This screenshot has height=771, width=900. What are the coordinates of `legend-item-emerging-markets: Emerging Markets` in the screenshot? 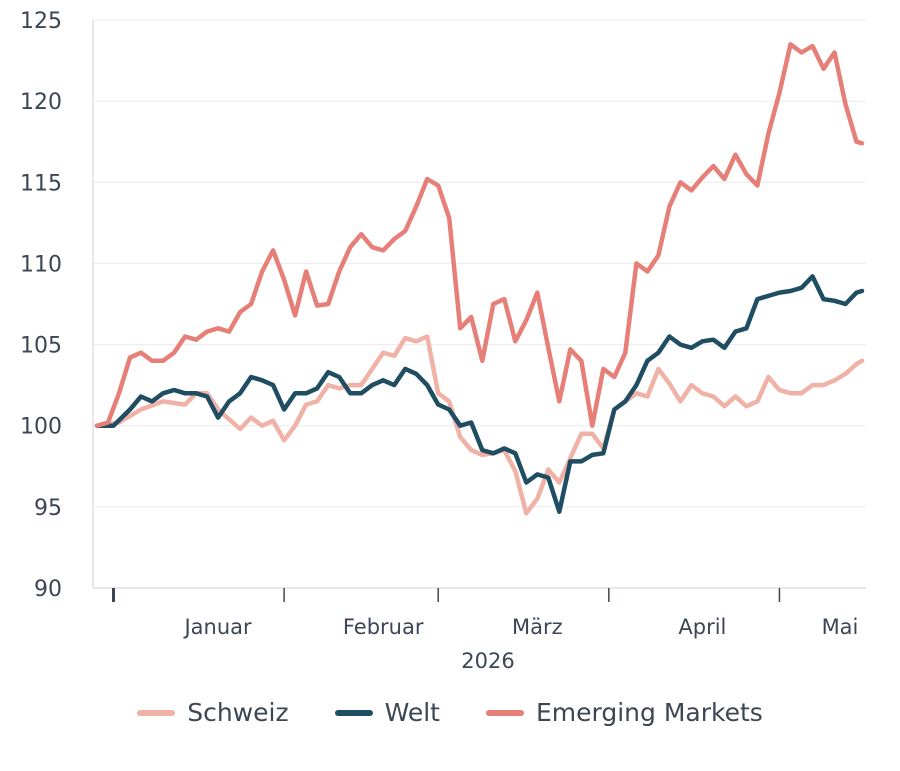 It's located at (624, 712).